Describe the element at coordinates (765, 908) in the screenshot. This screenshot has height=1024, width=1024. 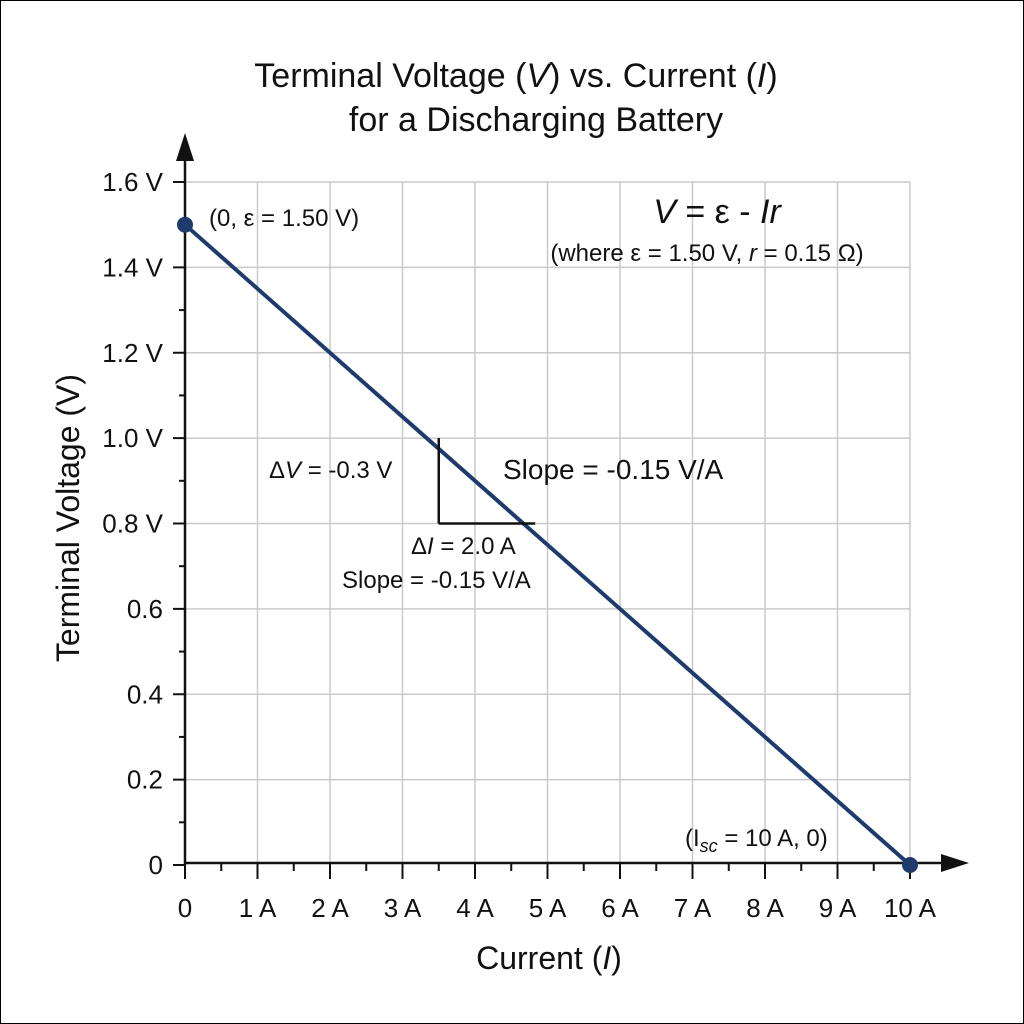
I see `x-tick-label: 8 A` at that location.